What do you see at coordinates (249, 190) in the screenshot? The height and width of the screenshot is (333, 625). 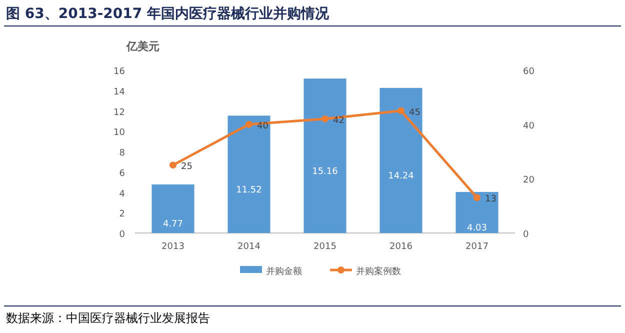 I see `data-label: 11.52` at bounding box center [249, 190].